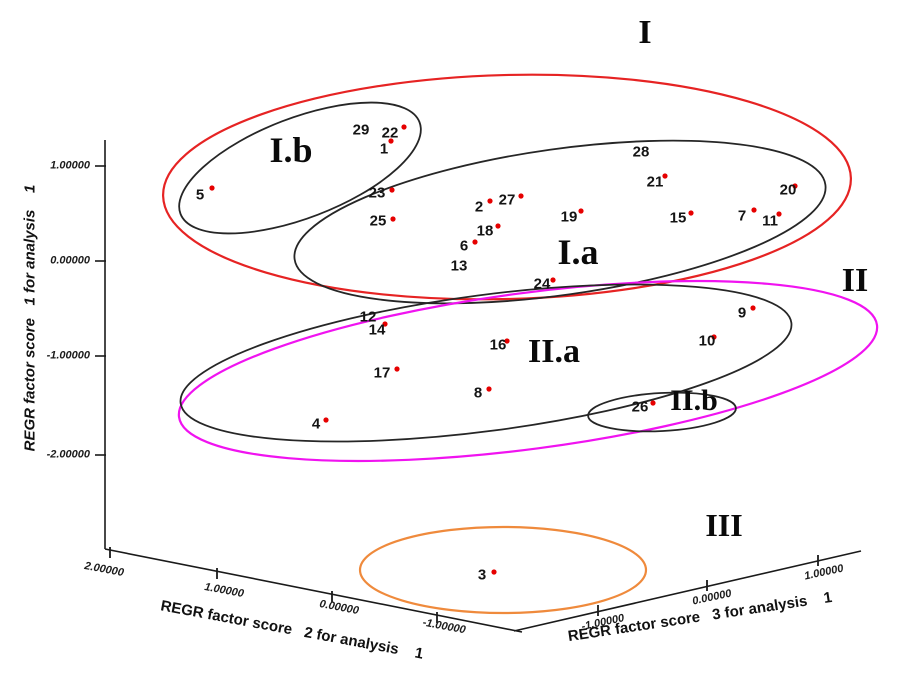 This screenshot has width=897, height=697. What do you see at coordinates (378, 221) in the screenshot?
I see `data-point-label: 25` at bounding box center [378, 221].